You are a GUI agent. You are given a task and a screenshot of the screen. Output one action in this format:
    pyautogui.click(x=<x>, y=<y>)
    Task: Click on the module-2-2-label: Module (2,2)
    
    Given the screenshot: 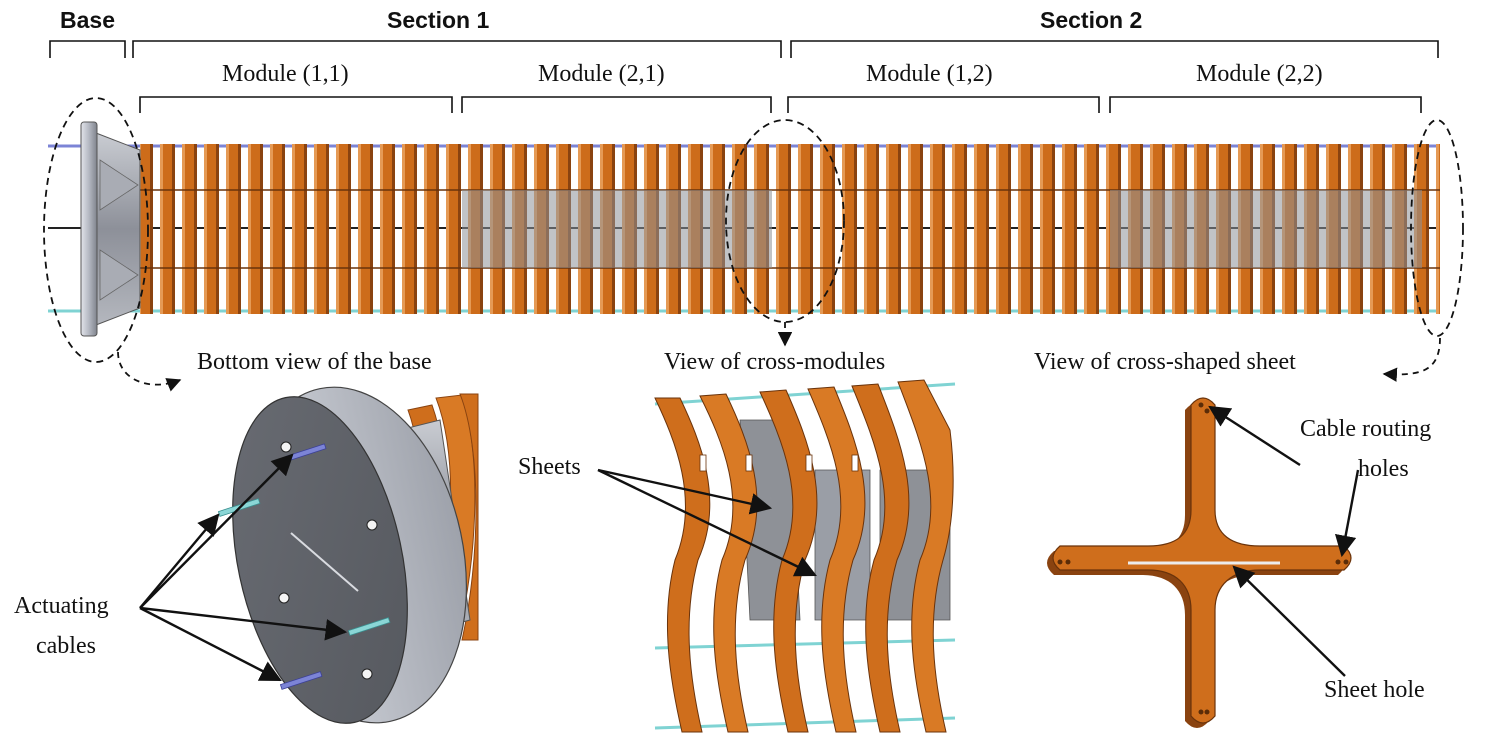 What is the action you would take?
    pyautogui.click(x=1259, y=74)
    